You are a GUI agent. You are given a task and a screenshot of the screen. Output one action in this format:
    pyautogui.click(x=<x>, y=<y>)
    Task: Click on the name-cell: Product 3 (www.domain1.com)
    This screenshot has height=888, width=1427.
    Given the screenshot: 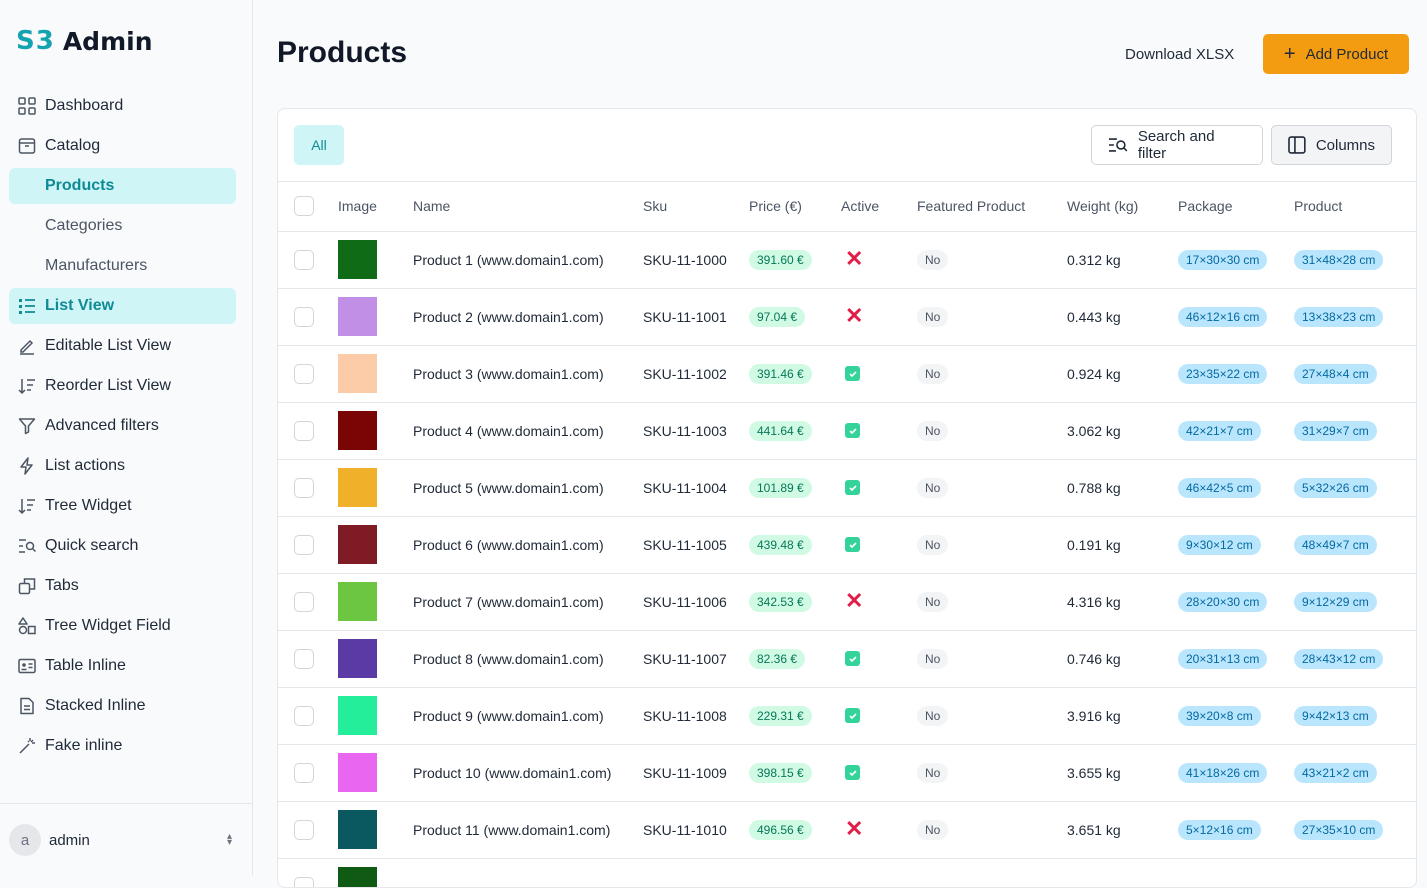 What is the action you would take?
    pyautogui.click(x=528, y=373)
    